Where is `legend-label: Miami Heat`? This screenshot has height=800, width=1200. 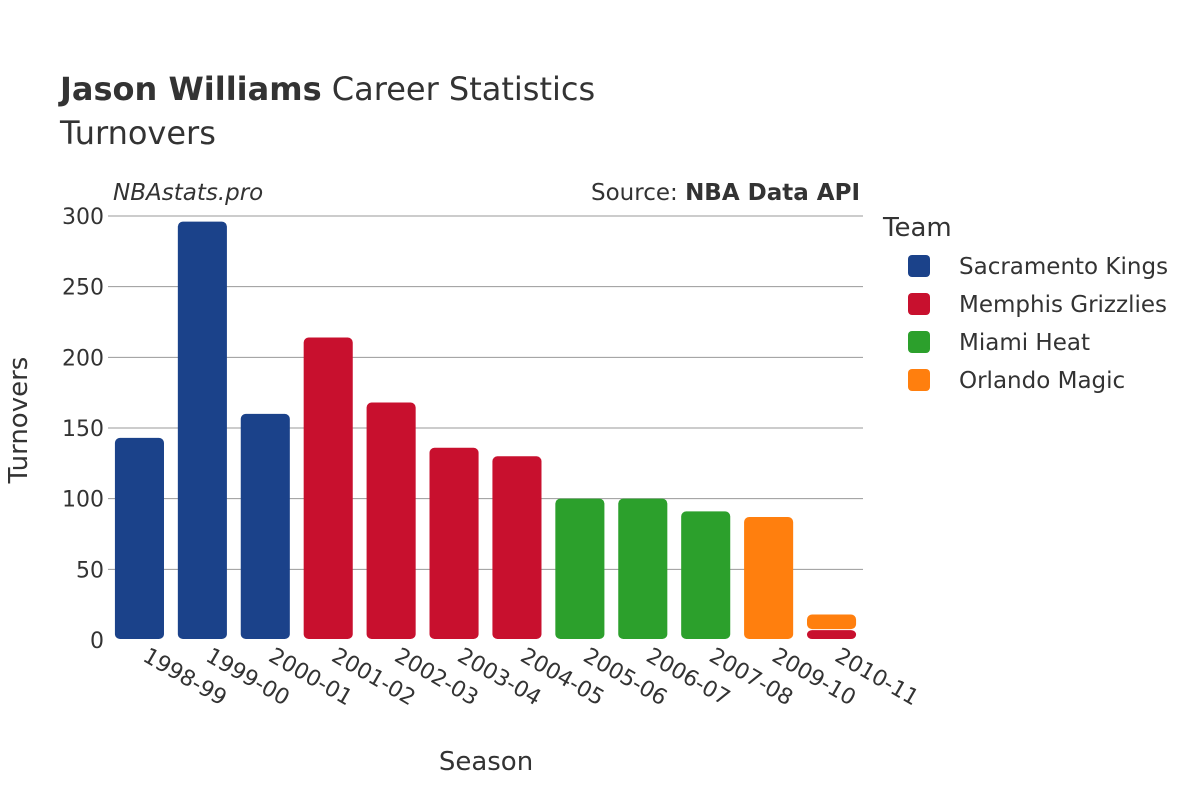 legend-label: Miami Heat is located at coordinates (1024, 343).